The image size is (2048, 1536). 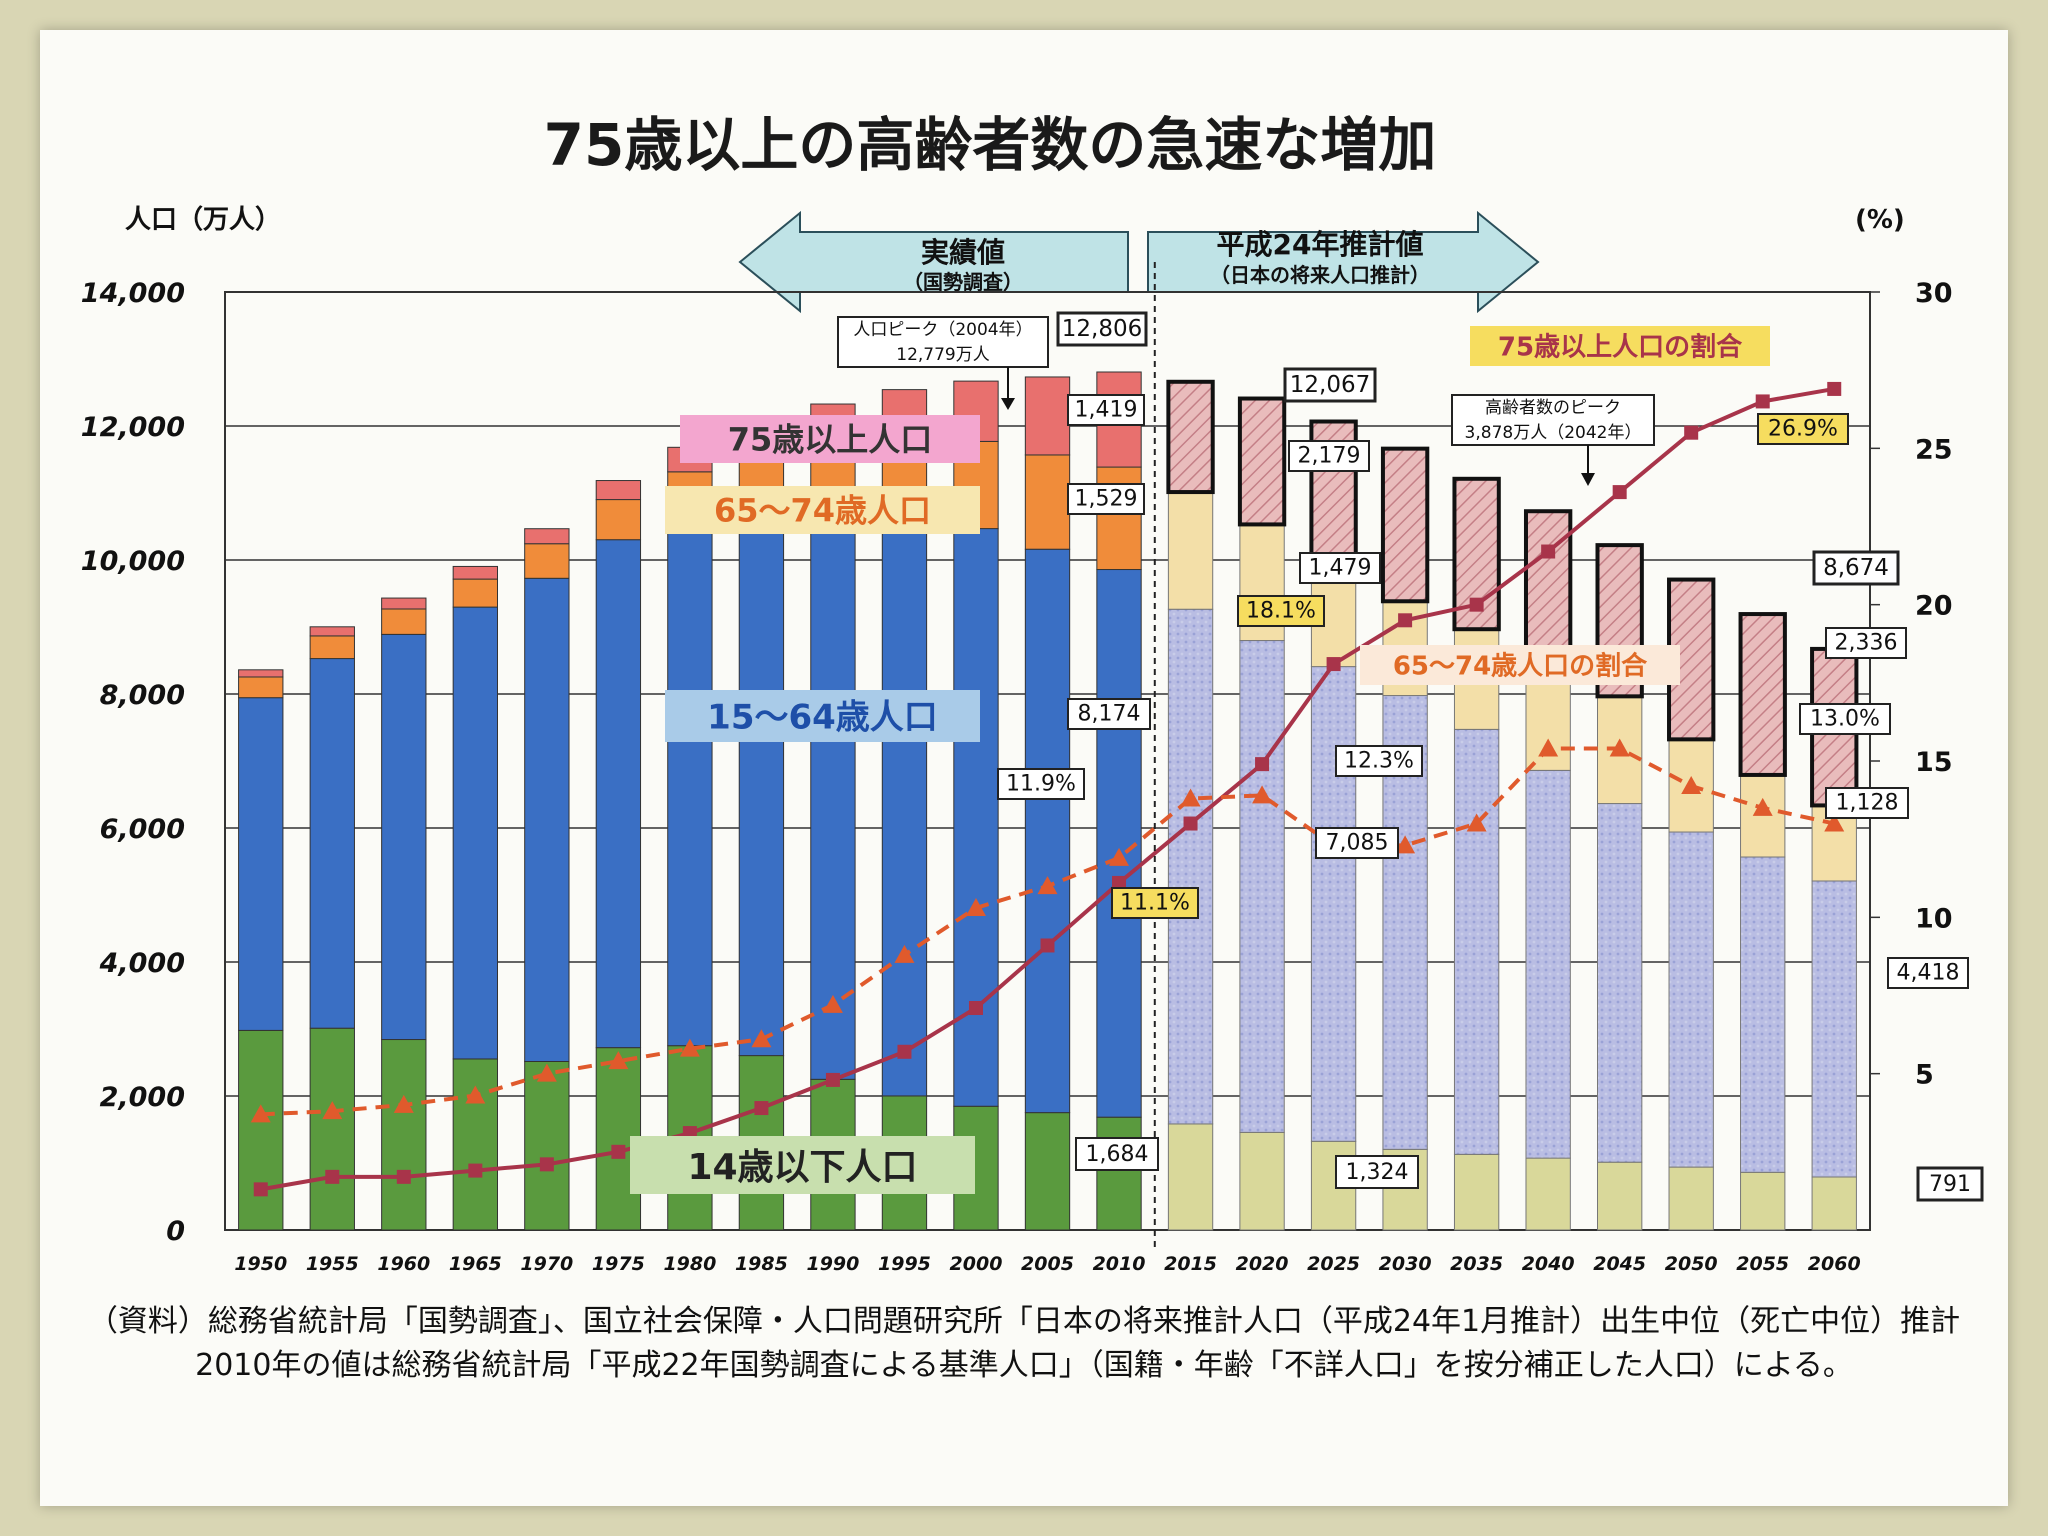 I want to click on age15-2010-label: 8,174, so click(x=1109, y=714).